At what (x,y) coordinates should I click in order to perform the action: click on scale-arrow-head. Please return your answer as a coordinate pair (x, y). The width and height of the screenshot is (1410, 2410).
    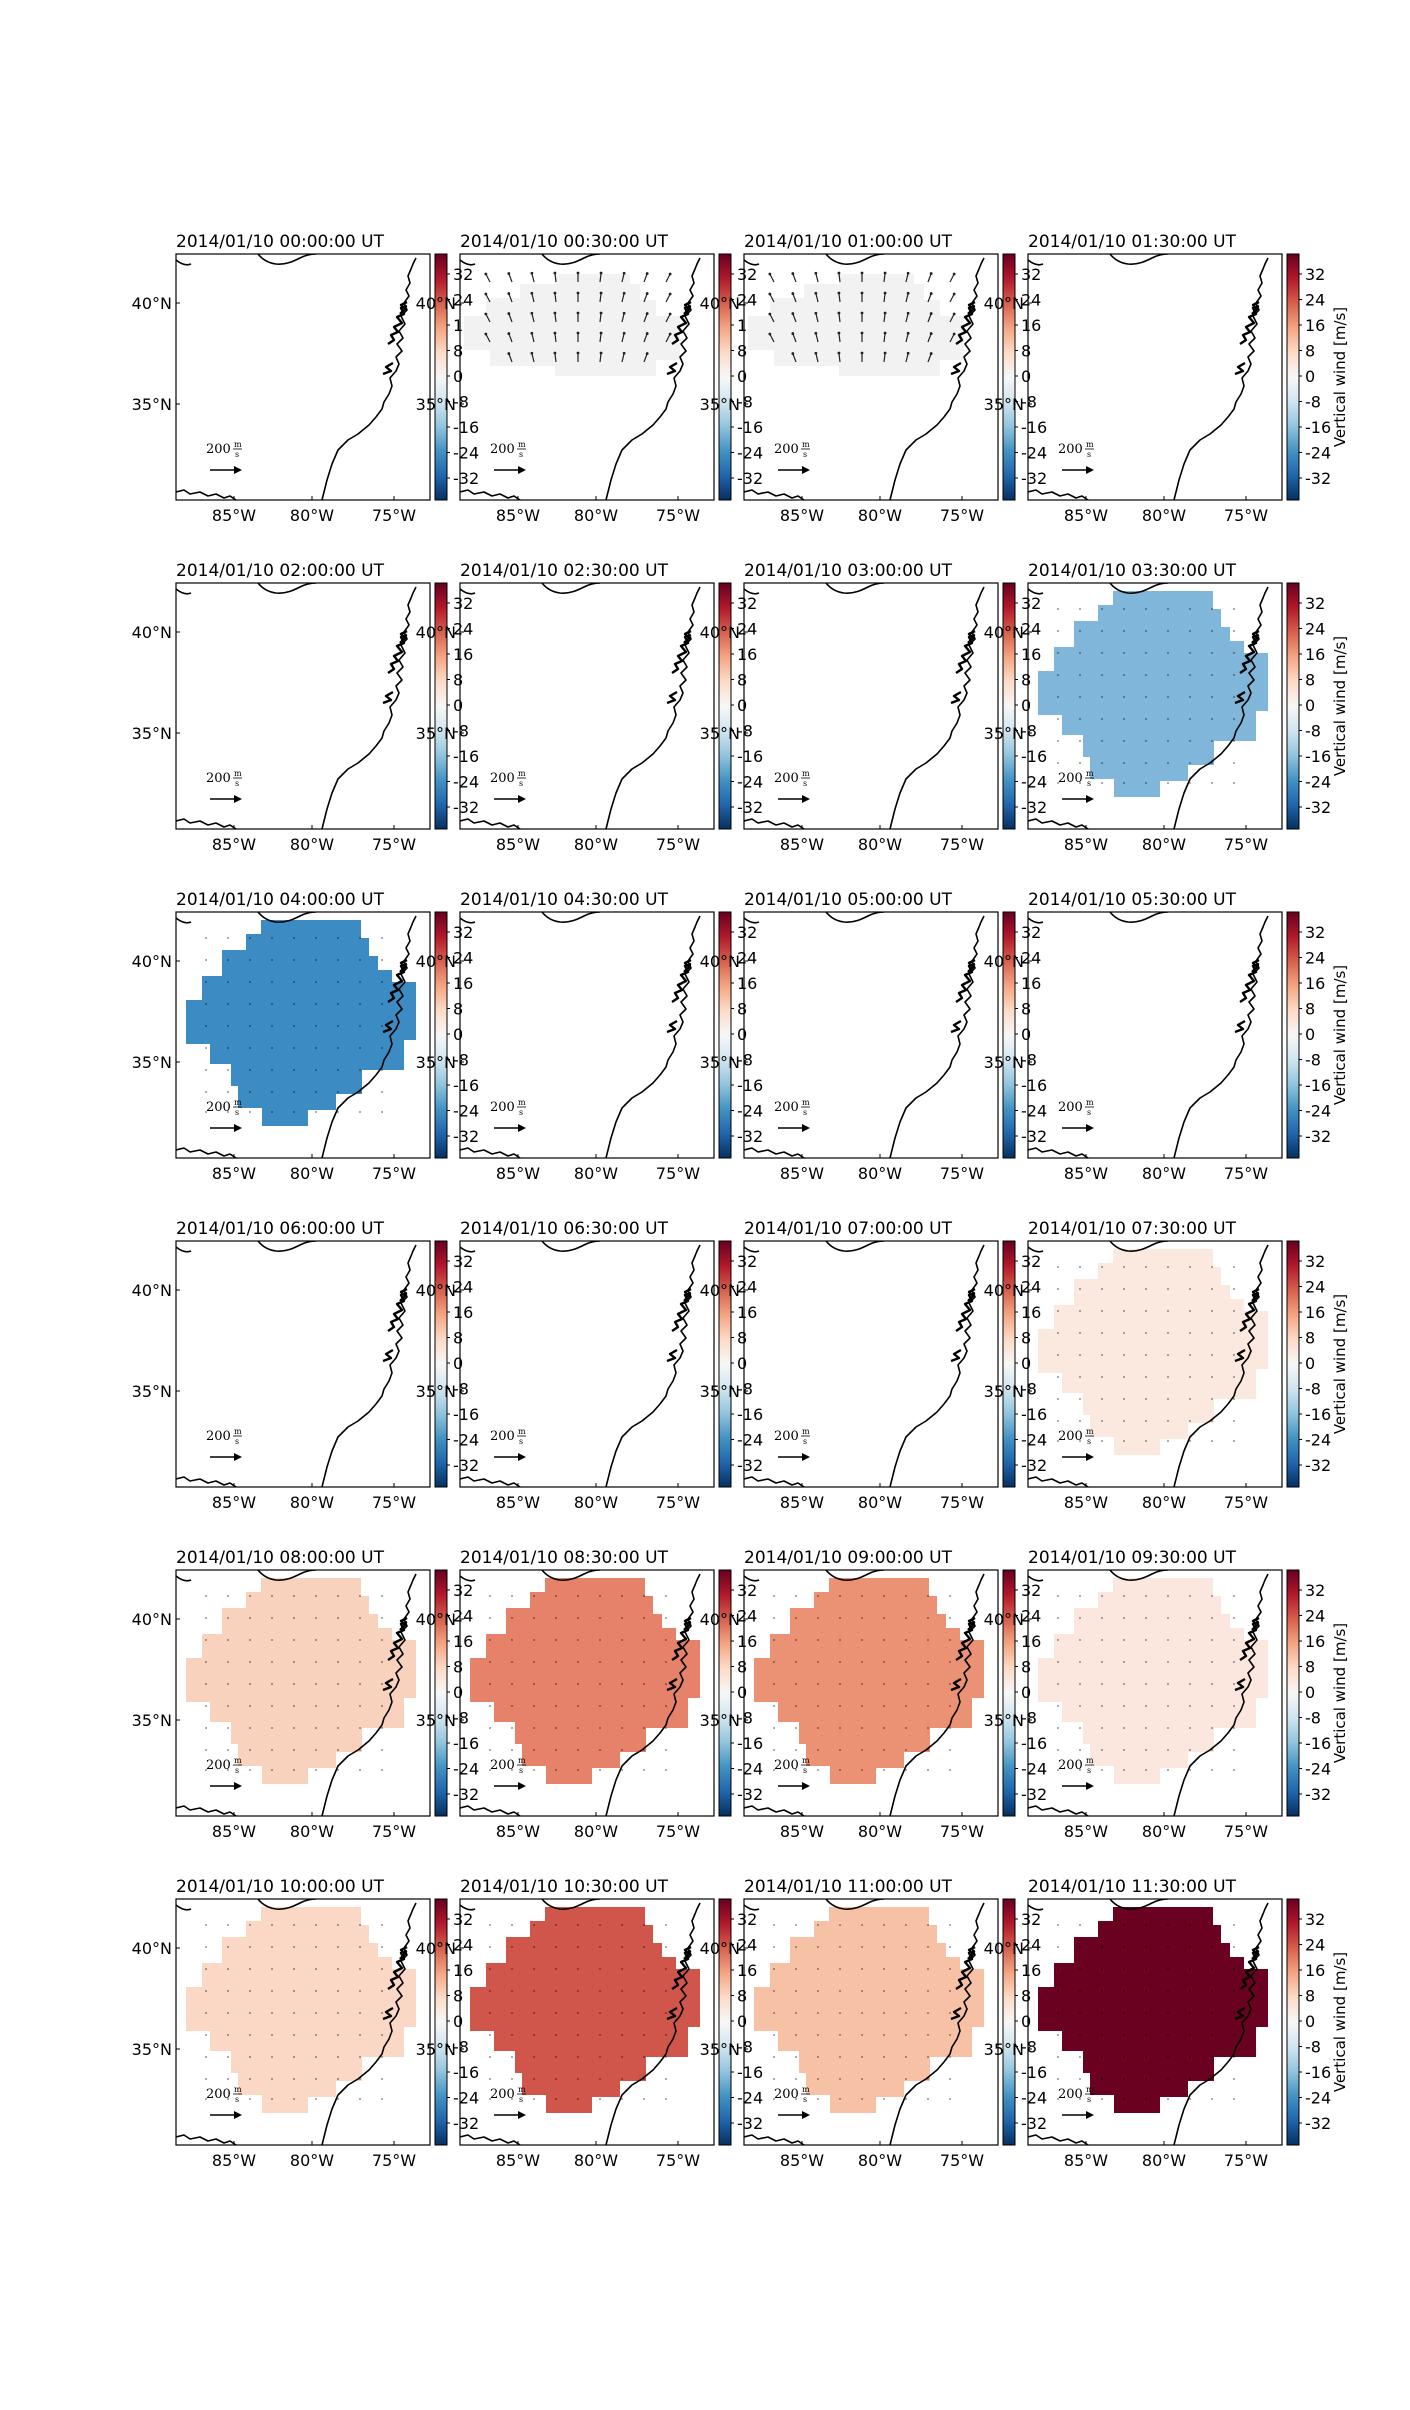
    Looking at the image, I should click on (238, 2115).